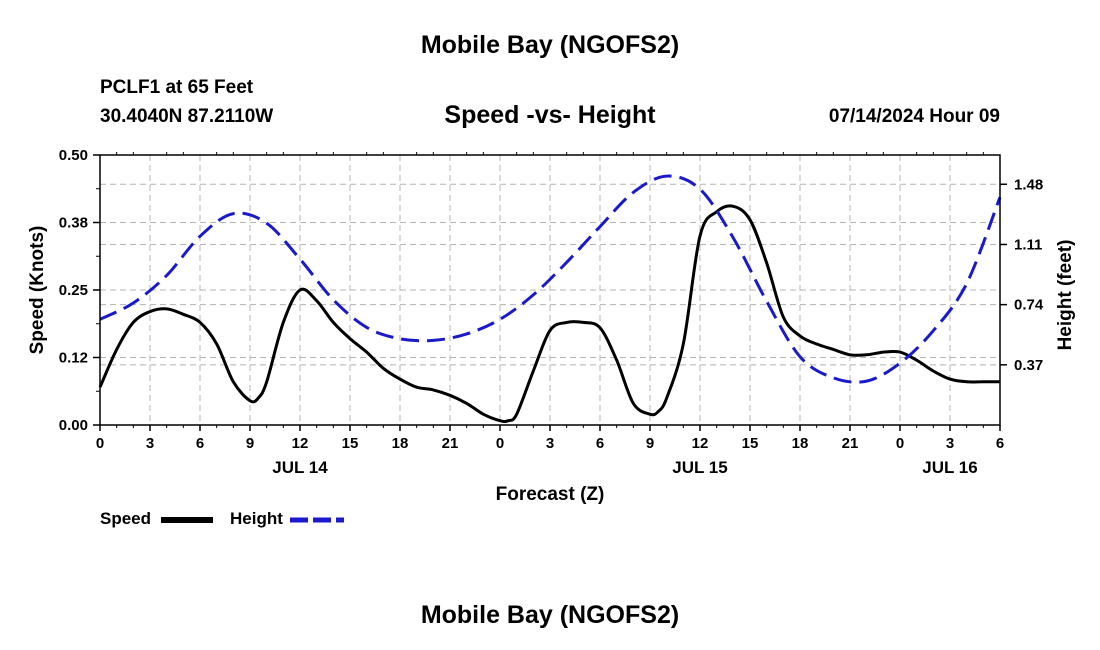  What do you see at coordinates (1028, 365) in the screenshot?
I see `y2-tick-label: 0.37` at bounding box center [1028, 365].